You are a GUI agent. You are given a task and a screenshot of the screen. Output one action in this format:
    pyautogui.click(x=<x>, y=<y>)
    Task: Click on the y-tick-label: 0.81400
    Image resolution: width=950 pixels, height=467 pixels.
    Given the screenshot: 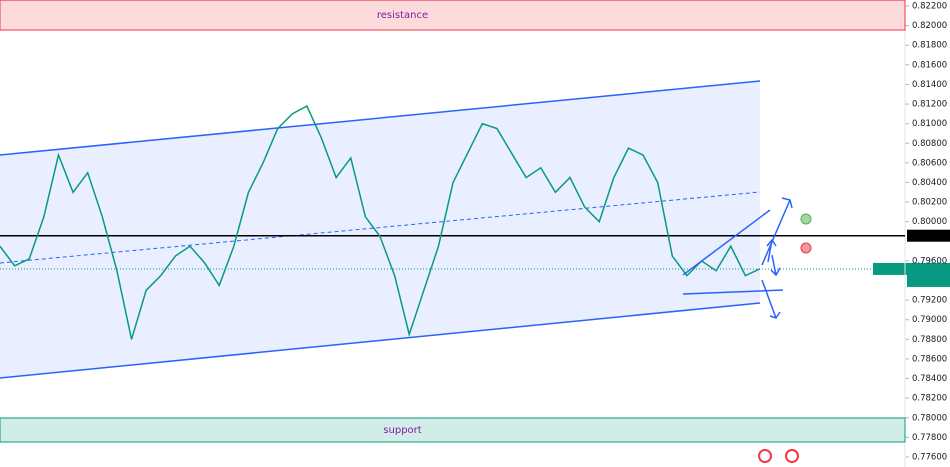 What is the action you would take?
    pyautogui.click(x=929, y=85)
    